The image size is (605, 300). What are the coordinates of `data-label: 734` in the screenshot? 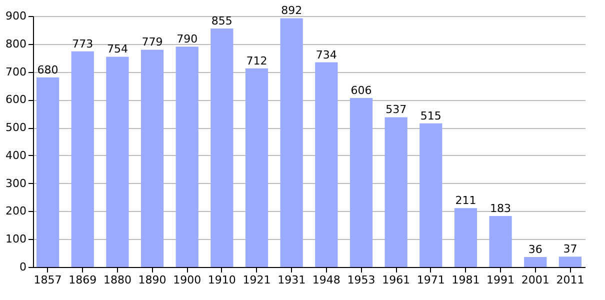 It's located at (326, 55).